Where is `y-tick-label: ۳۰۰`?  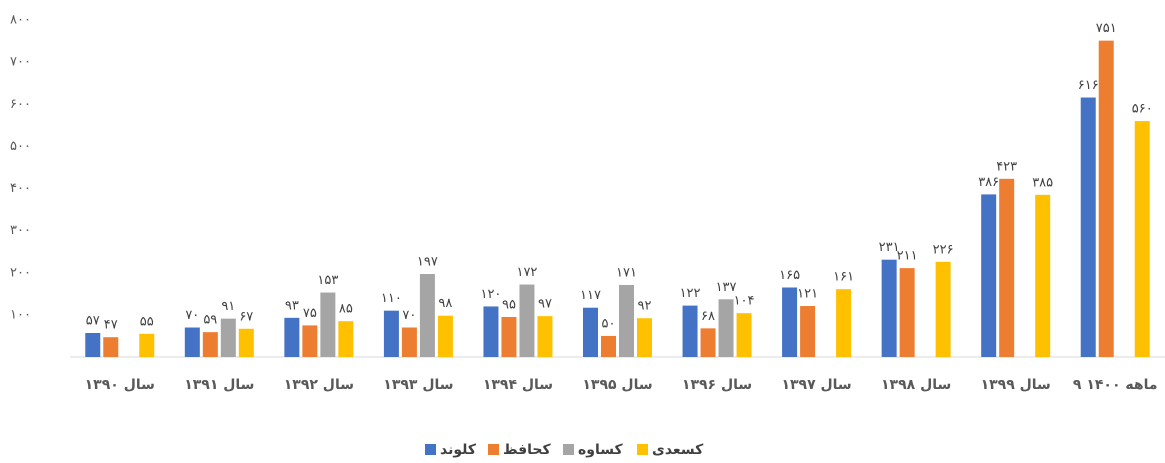 y-tick-label: ۳۰۰ is located at coordinates (20, 230).